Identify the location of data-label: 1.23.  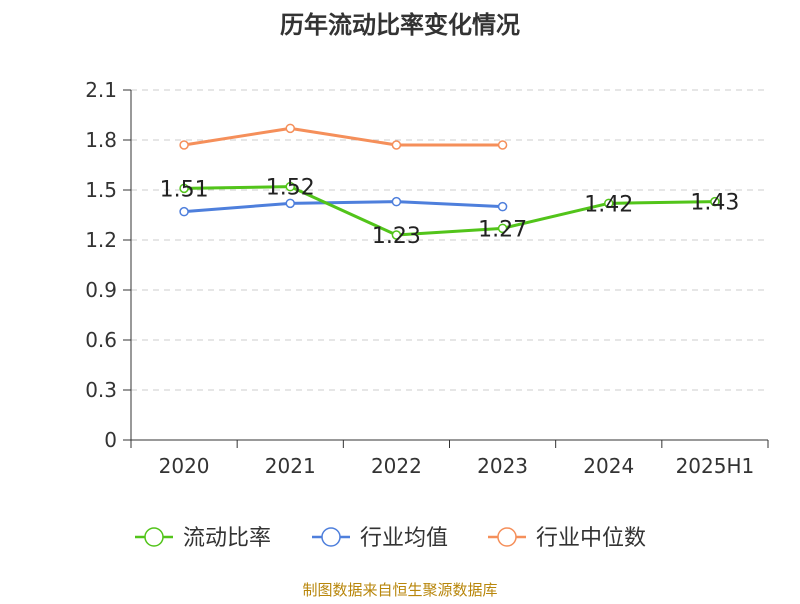
(396, 236).